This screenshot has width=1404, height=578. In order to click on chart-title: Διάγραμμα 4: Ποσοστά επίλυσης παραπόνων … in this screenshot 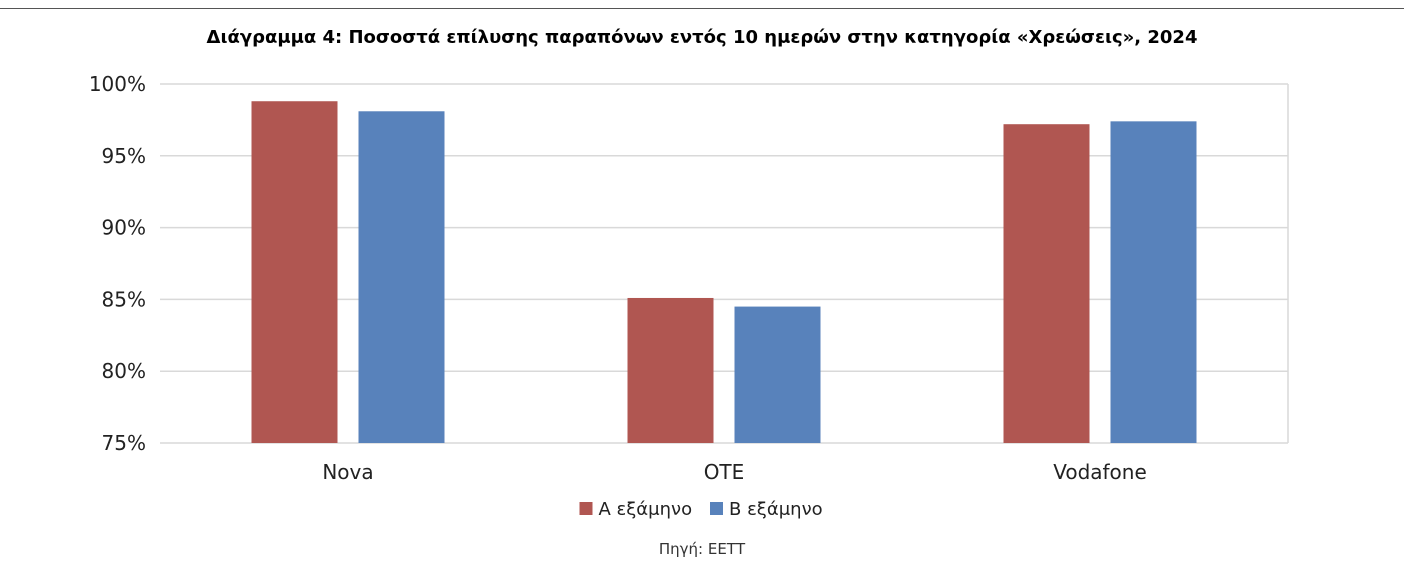, I will do `click(702, 37)`.